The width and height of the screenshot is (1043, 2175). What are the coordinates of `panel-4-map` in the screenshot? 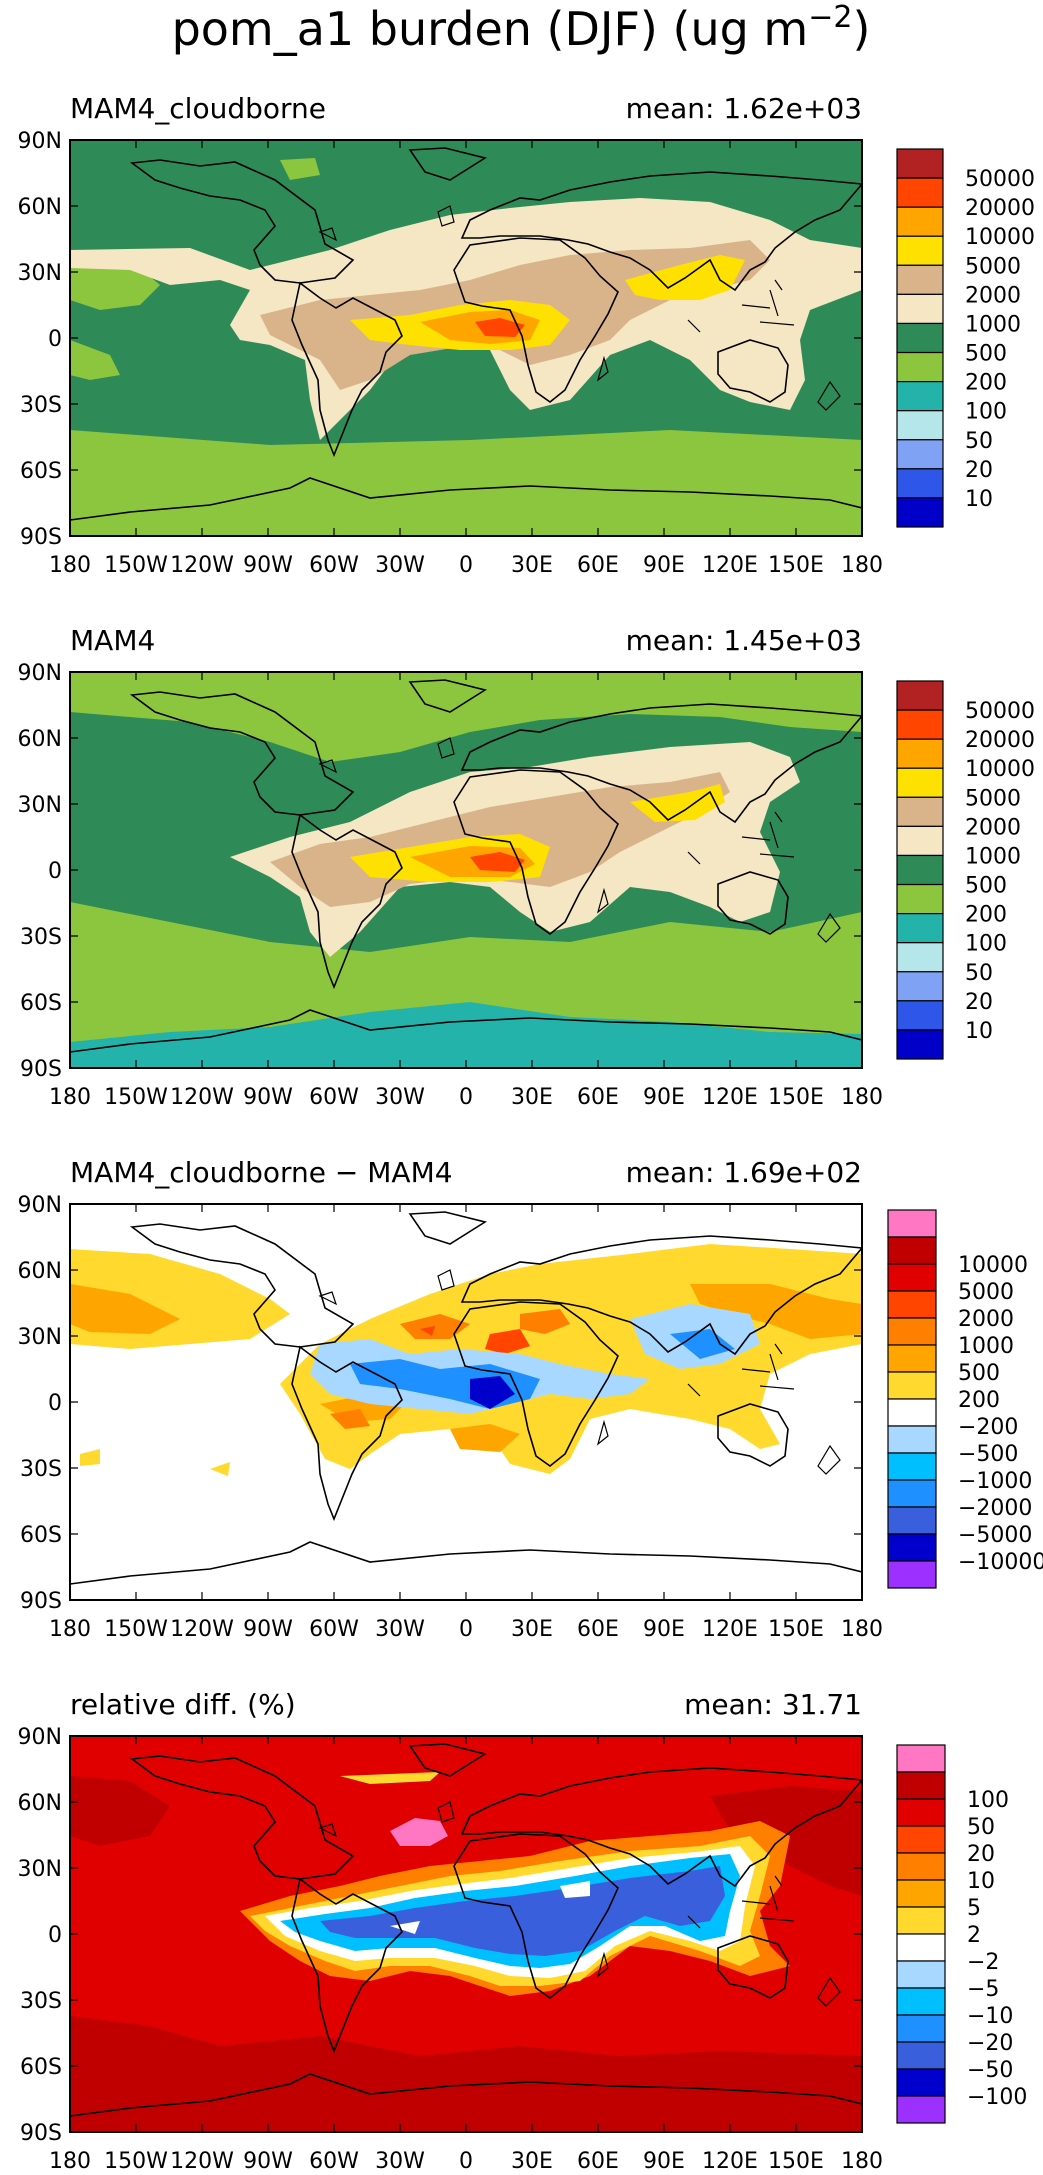 It's located at (466, 1934).